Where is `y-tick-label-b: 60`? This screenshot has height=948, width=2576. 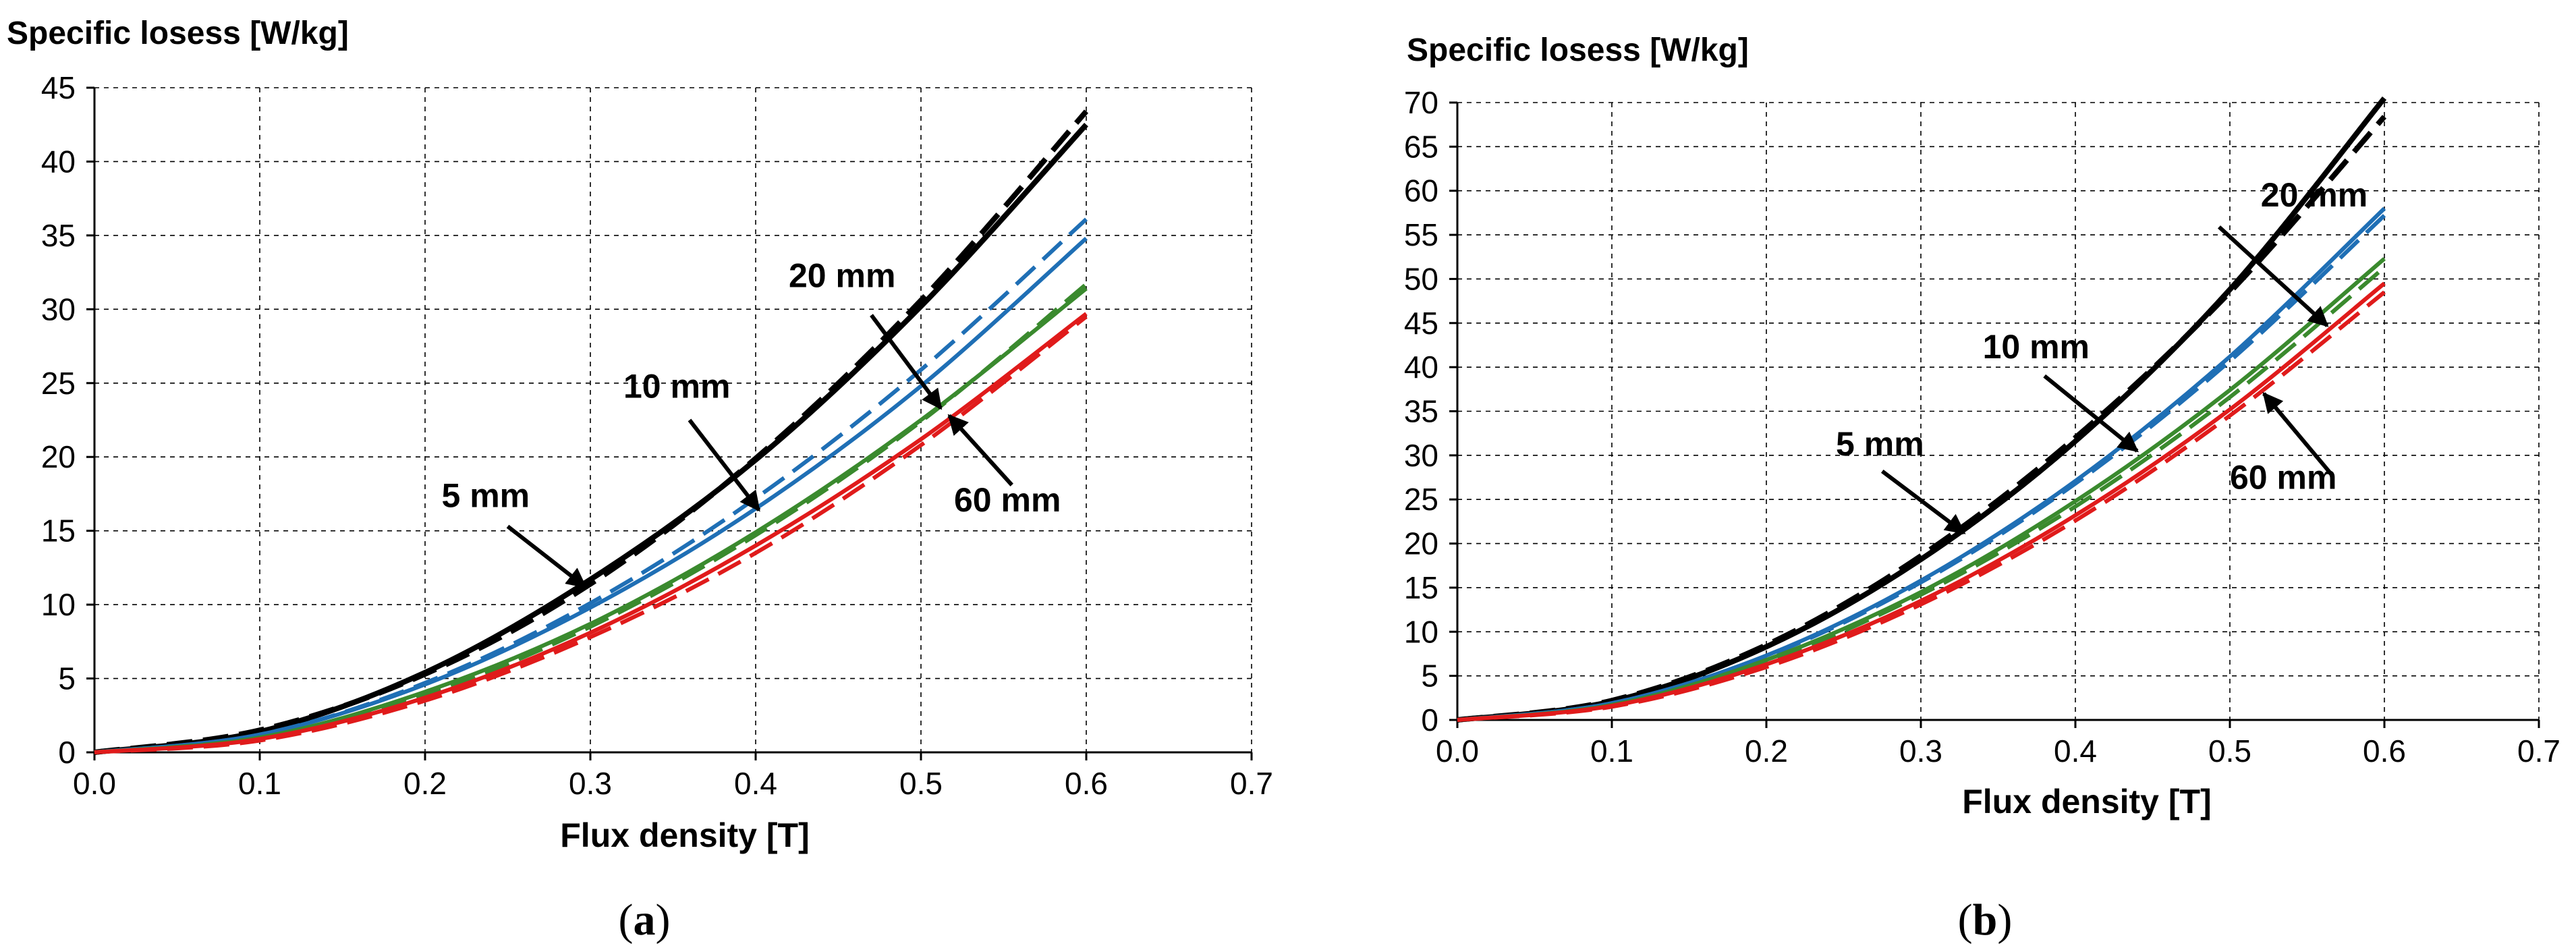 y-tick-label-b: 60 is located at coordinates (1421, 190).